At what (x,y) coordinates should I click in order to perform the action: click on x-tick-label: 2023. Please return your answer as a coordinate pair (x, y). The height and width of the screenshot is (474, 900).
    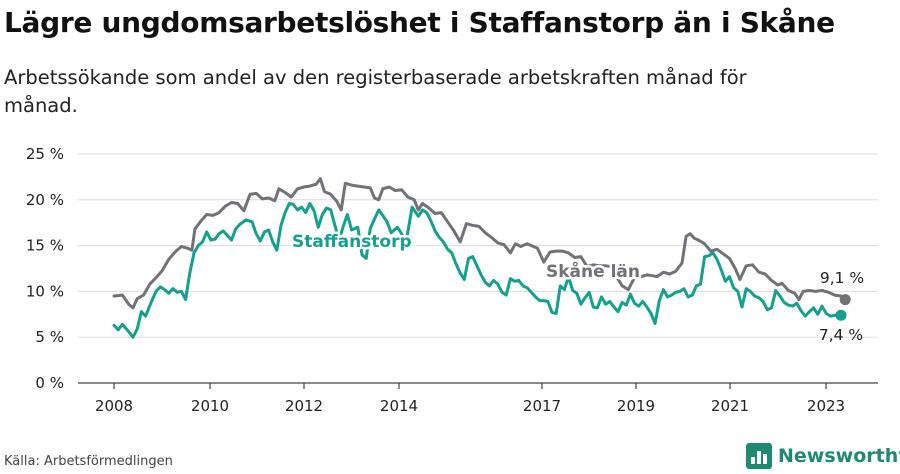
    Looking at the image, I should click on (826, 406).